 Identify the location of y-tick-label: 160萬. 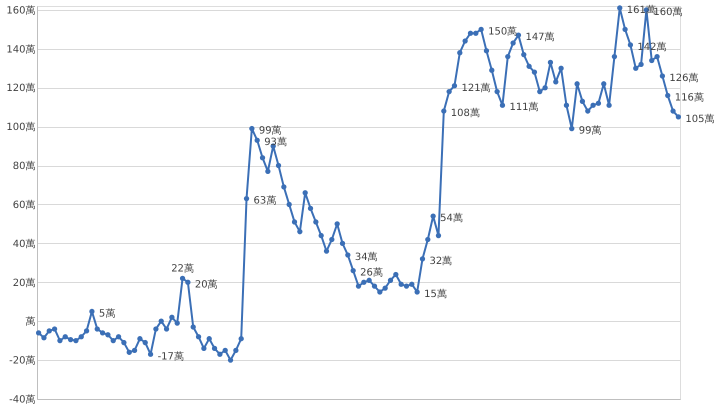
(21, 10).